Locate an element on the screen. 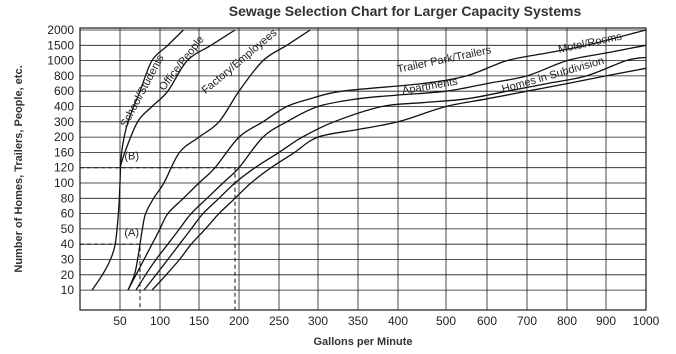 The width and height of the screenshot is (676, 354). x-tick-label: 500 is located at coordinates (446, 321).